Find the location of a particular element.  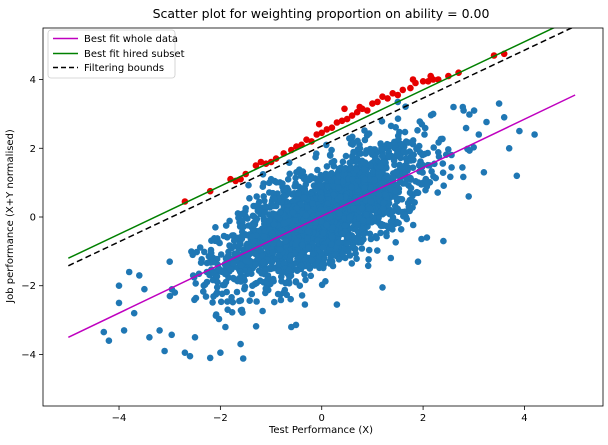

x-tick-label: 2 is located at coordinates (423, 418).